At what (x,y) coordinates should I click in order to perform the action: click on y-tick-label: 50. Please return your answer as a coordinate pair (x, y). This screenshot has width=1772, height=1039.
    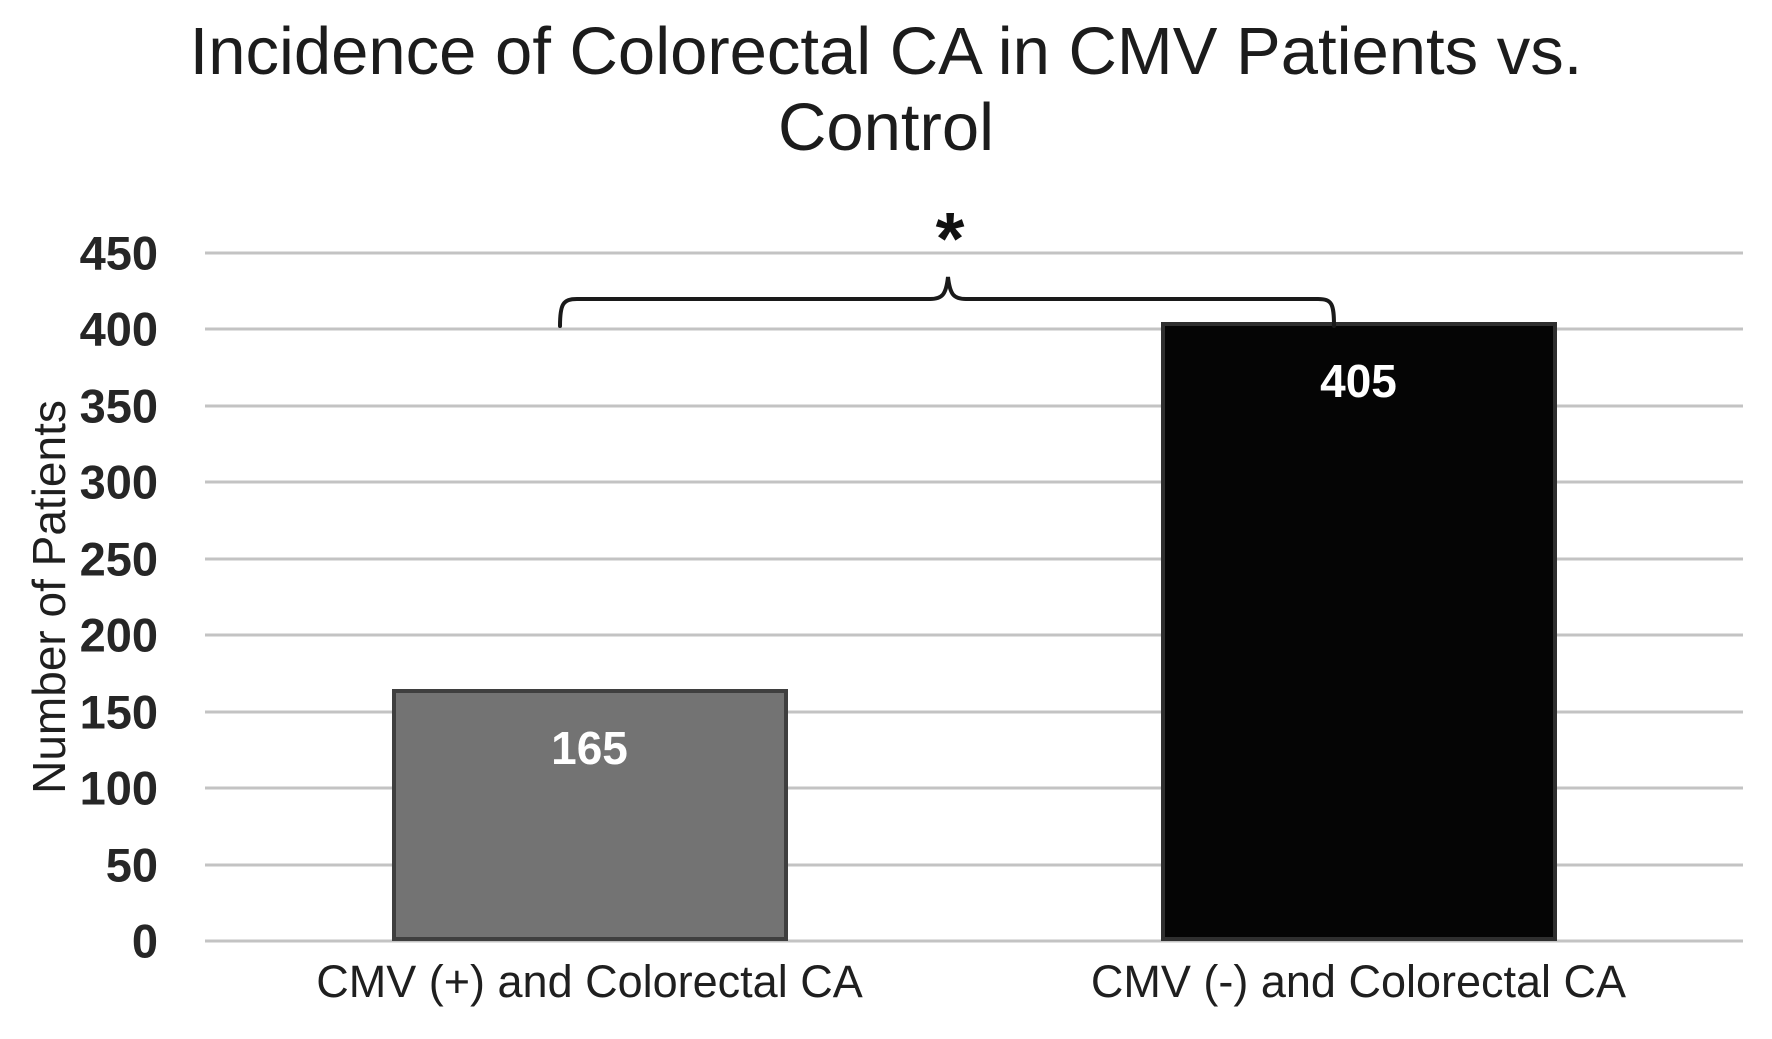
    Looking at the image, I should click on (131, 865).